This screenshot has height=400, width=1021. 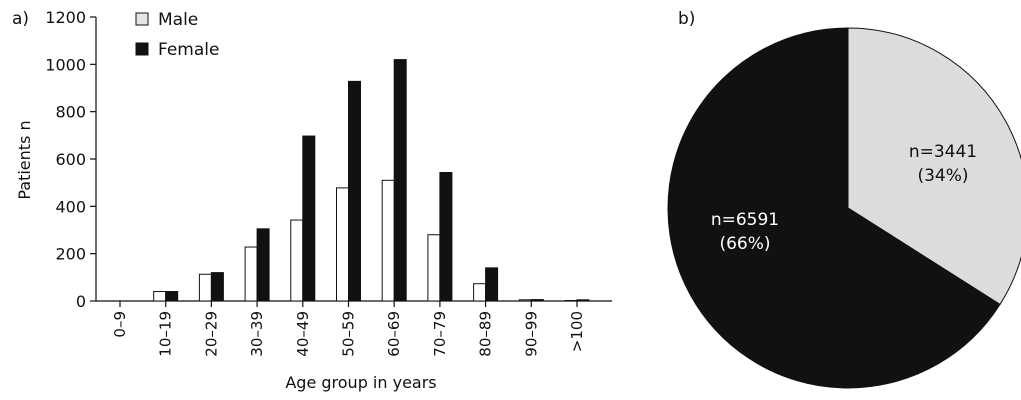 What do you see at coordinates (81, 301) in the screenshot?
I see `y-tick-label: 0` at bounding box center [81, 301].